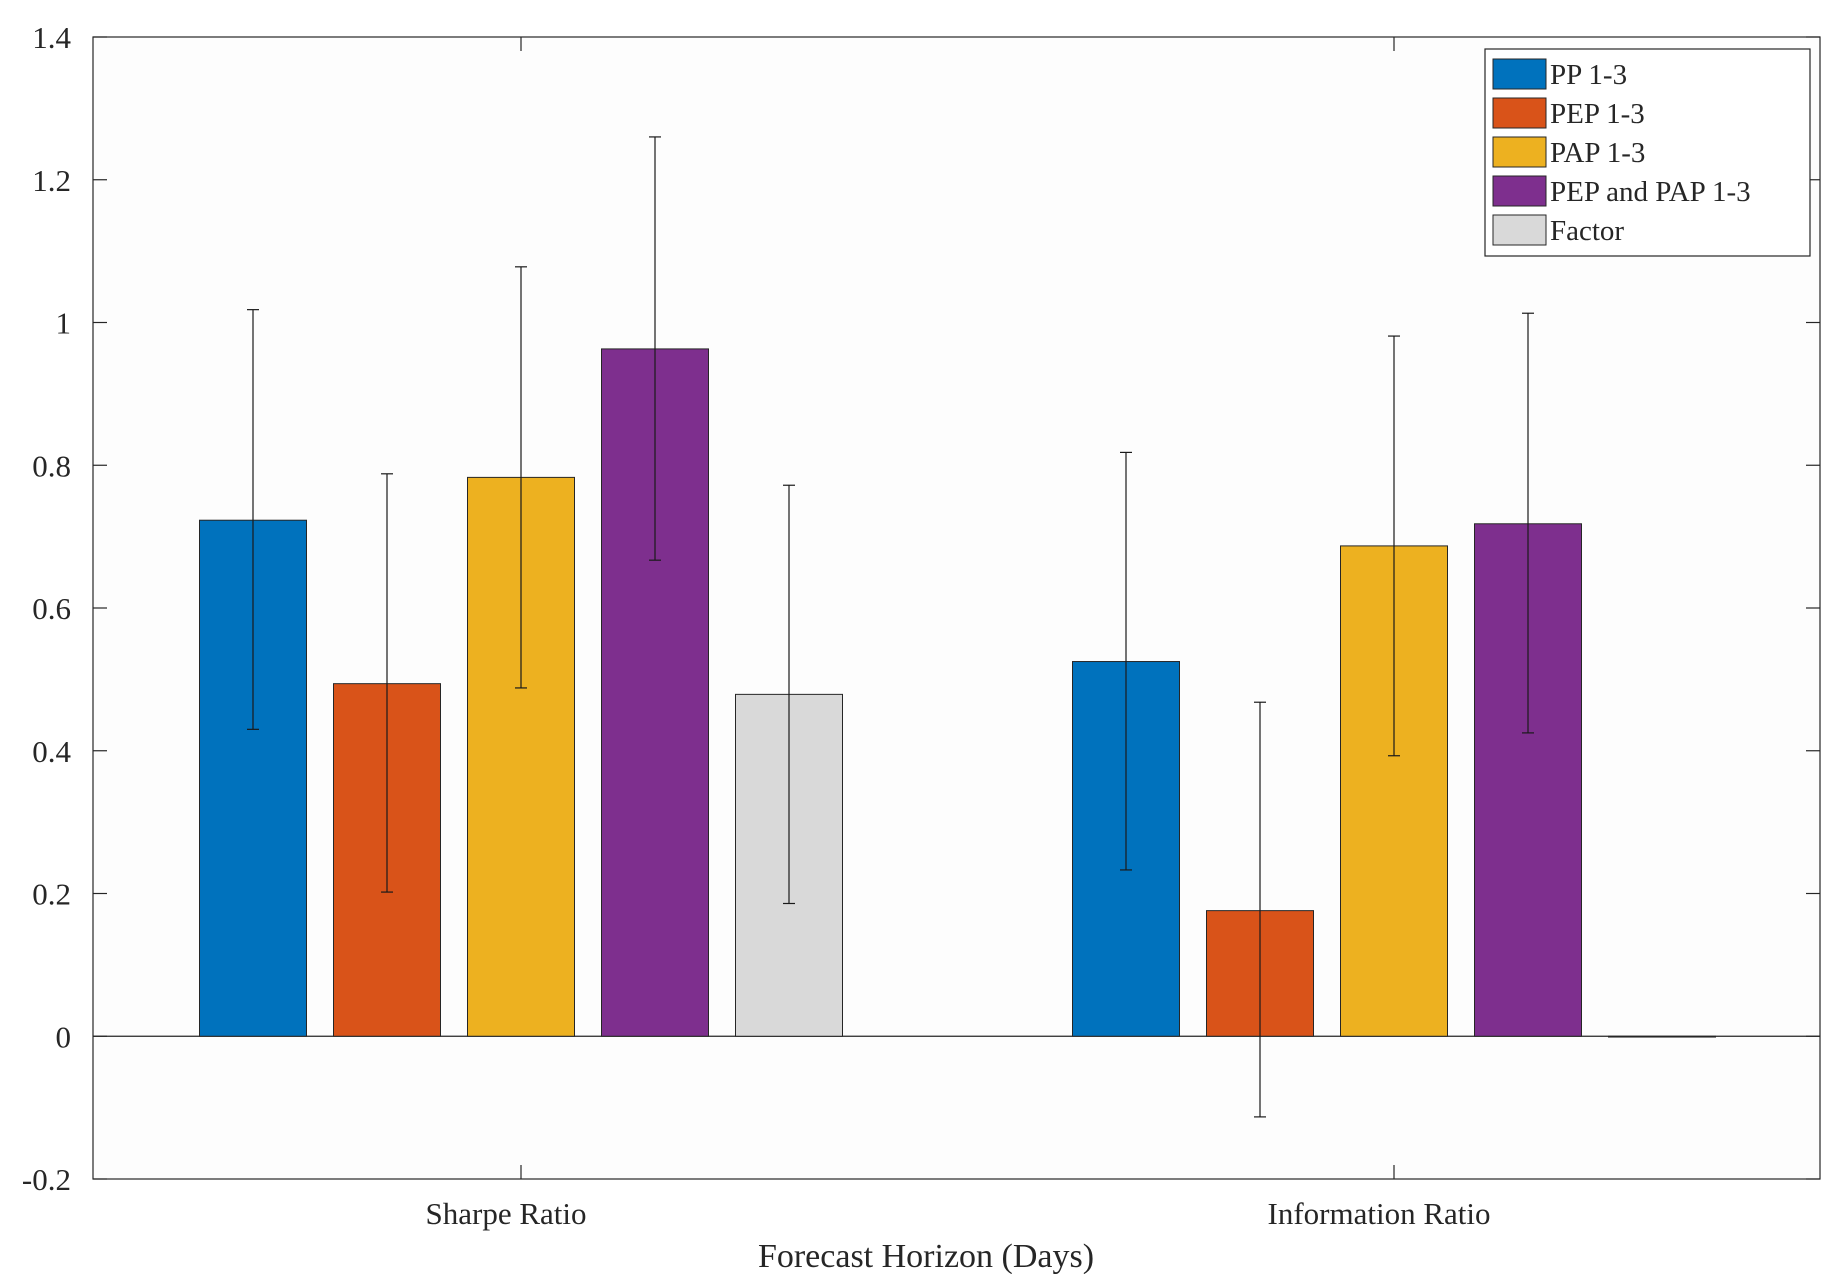 The width and height of the screenshot is (1830, 1274). Describe the element at coordinates (926, 1256) in the screenshot. I see `x-axis-label: Forecast Horizon (Days)` at that location.